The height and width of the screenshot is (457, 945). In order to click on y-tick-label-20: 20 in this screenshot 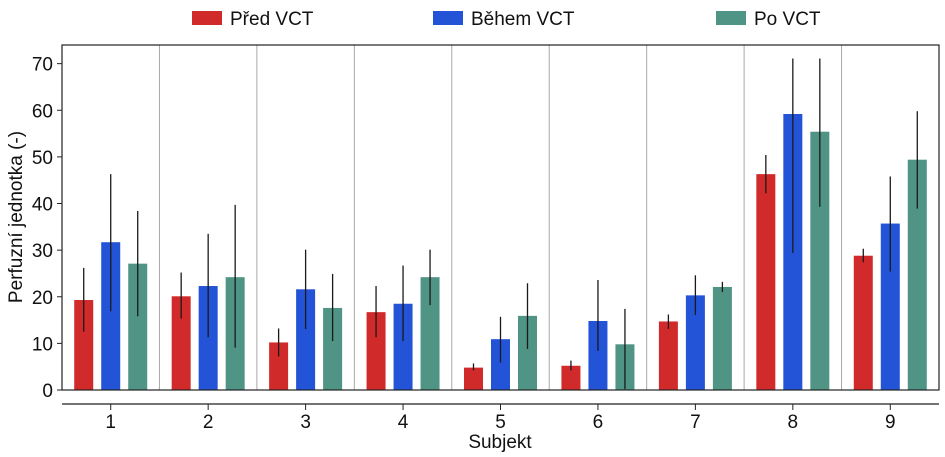, I will do `click(42, 298)`.